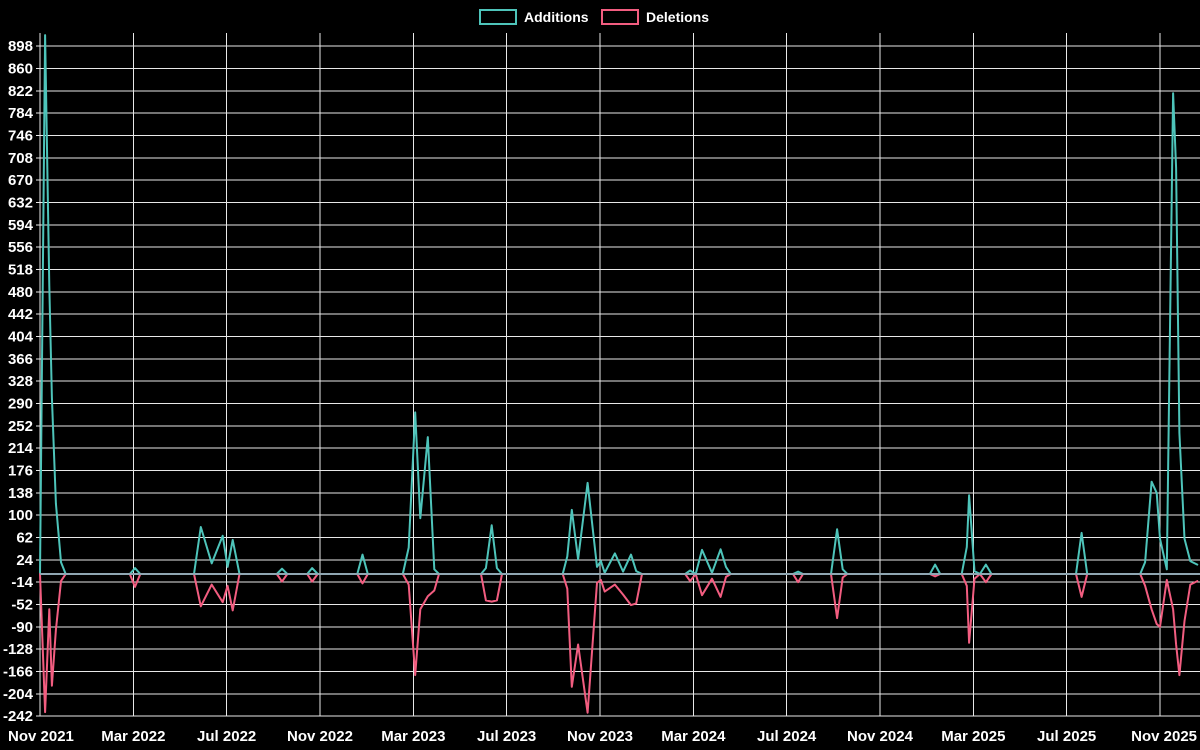 This screenshot has width=1200, height=750. What do you see at coordinates (320, 736) in the screenshot?
I see `x-tick-label: Nov 2022` at bounding box center [320, 736].